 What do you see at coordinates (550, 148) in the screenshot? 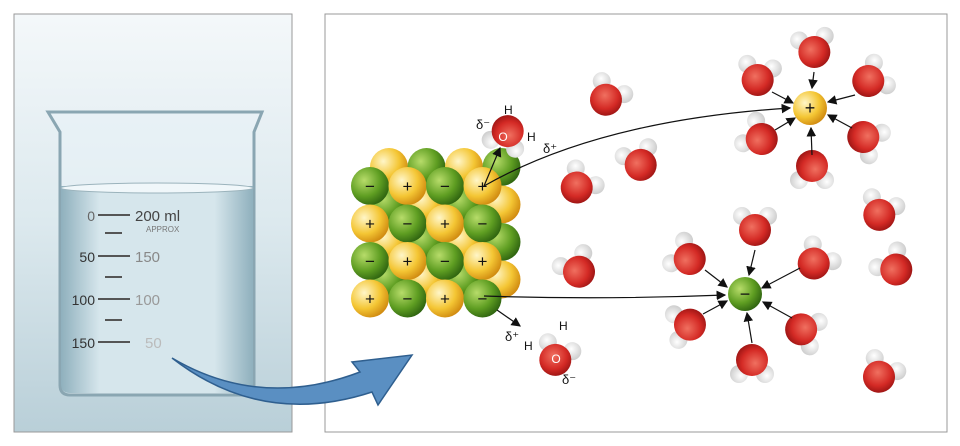
I see `top-delta-plus: δ⁺` at bounding box center [550, 148].